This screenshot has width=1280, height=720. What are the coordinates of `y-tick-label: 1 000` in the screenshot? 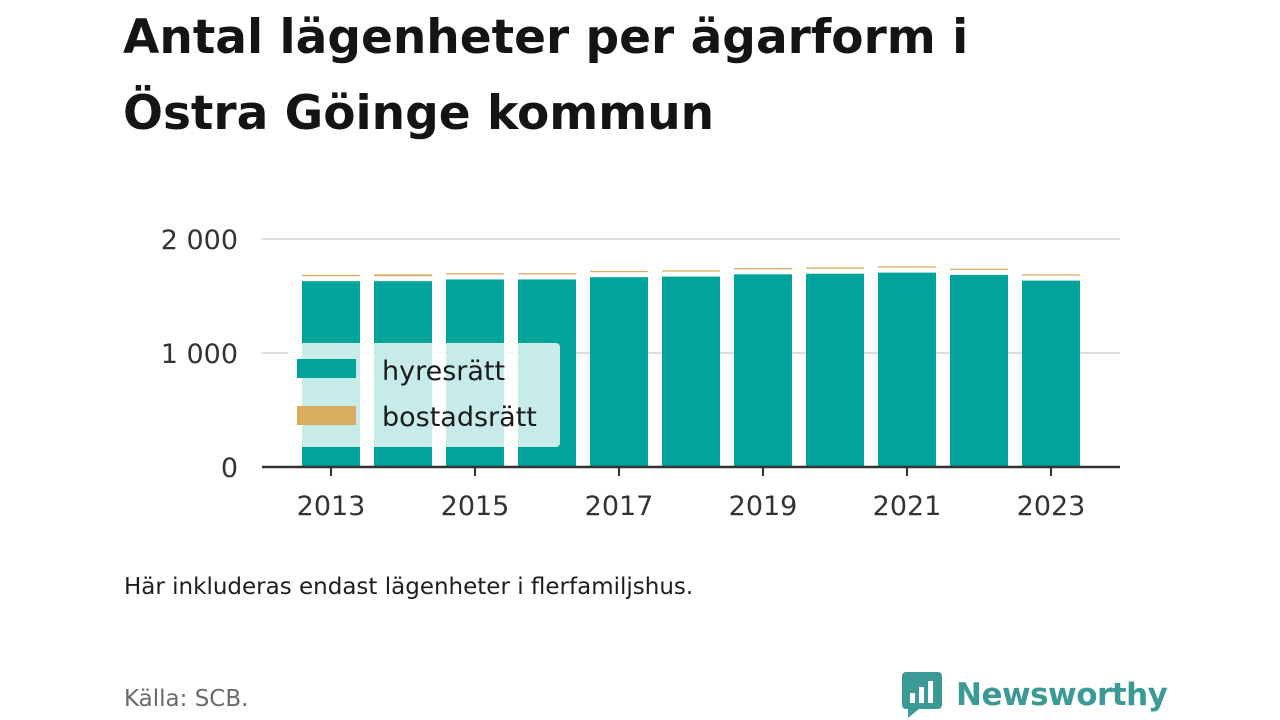 It's located at (199, 354).